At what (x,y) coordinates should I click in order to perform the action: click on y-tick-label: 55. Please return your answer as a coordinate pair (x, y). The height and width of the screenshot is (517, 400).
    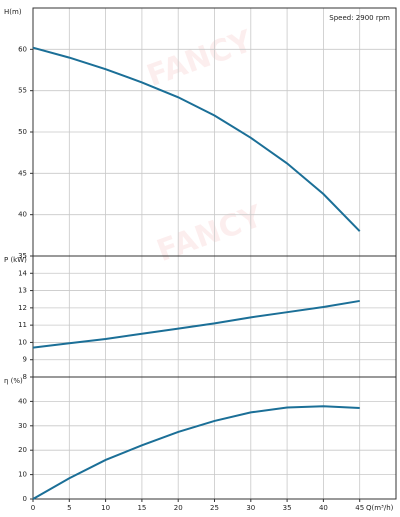
    Looking at the image, I should click on (22, 91).